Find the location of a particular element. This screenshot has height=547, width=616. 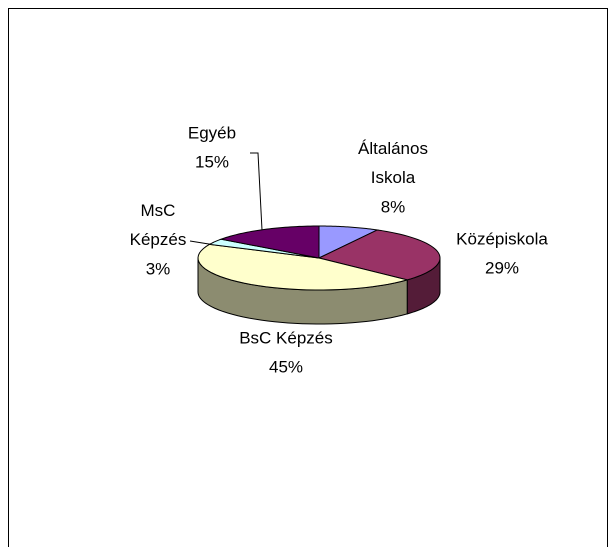

value-label: 8% is located at coordinates (393, 206).